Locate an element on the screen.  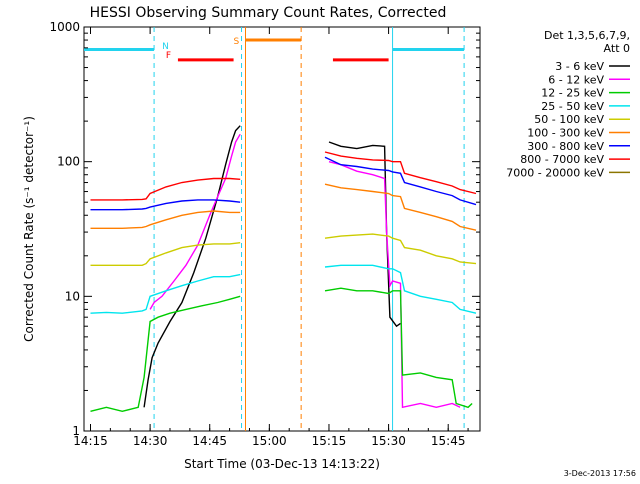
y-tick-label-1: 10 is located at coordinates (72, 296).